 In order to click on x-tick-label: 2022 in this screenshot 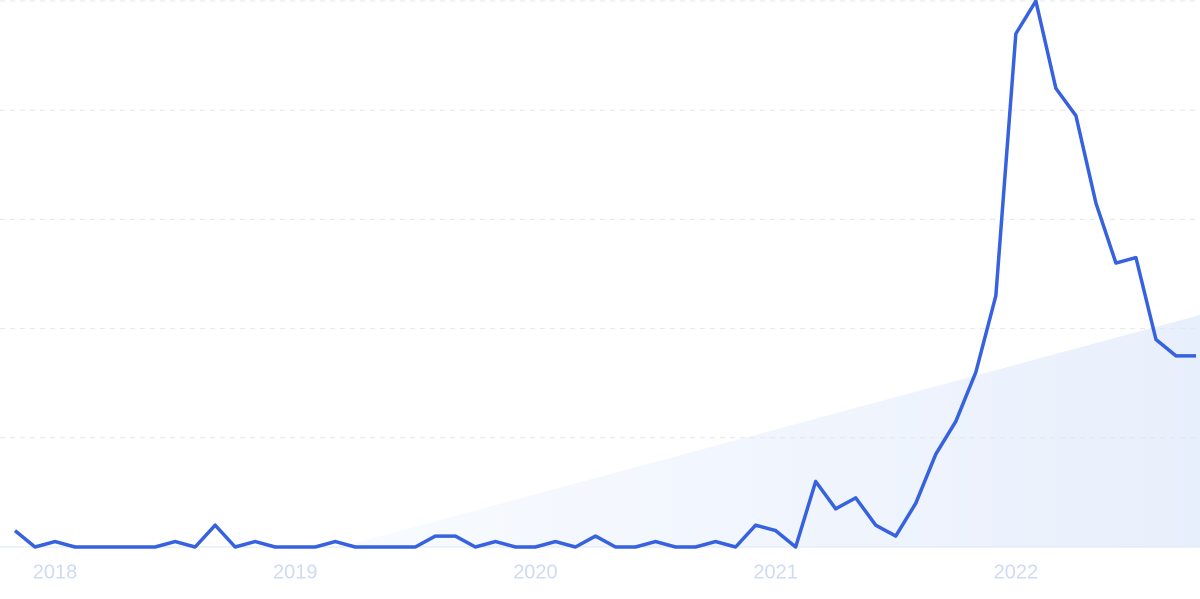, I will do `click(1016, 572)`.